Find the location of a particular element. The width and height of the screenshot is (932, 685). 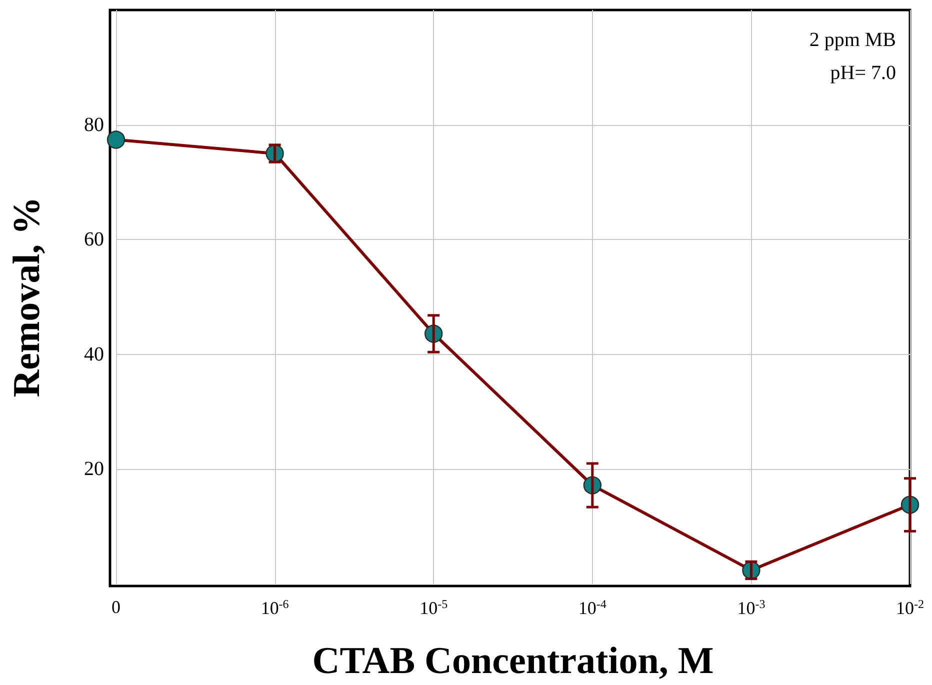

y-tick-label: 80 is located at coordinates (94, 125).